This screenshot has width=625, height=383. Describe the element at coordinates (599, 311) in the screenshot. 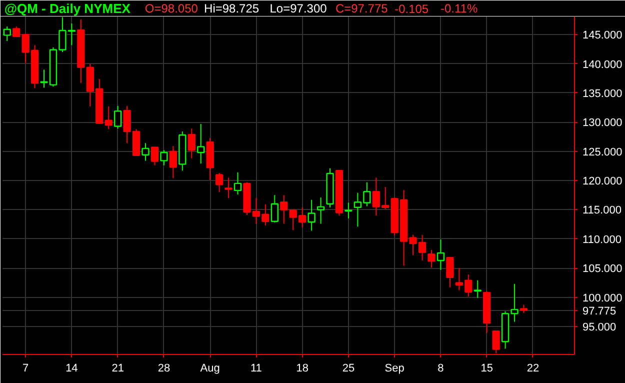

I see `y-tick-label: 97.775` at that location.